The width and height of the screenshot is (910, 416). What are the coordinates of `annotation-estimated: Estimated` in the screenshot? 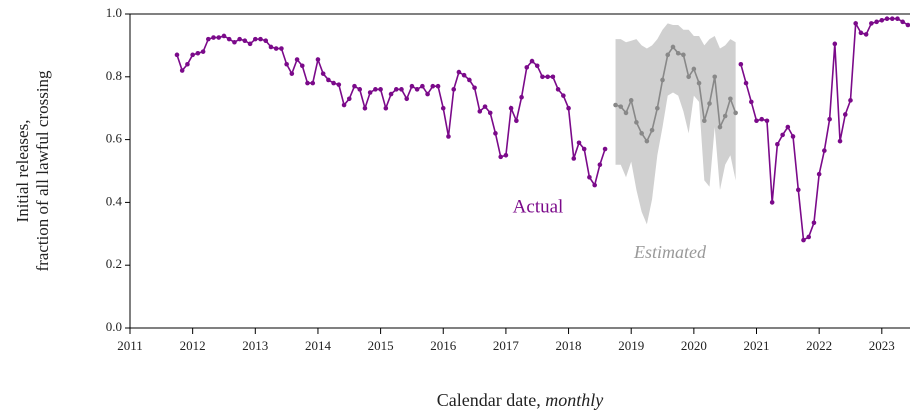 It's located at (670, 252).